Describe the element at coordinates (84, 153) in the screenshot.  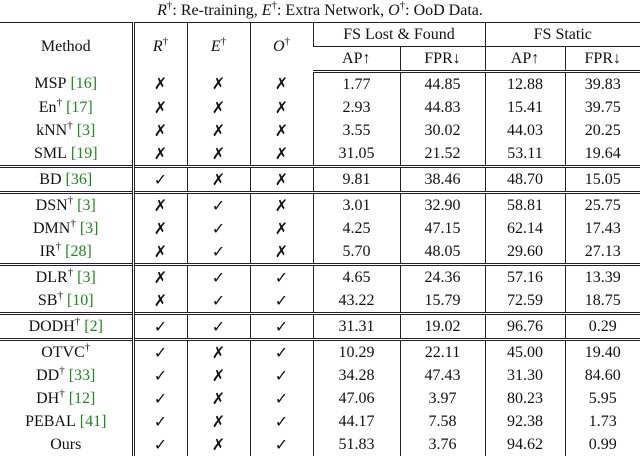
I see `citation: [19]` at that location.